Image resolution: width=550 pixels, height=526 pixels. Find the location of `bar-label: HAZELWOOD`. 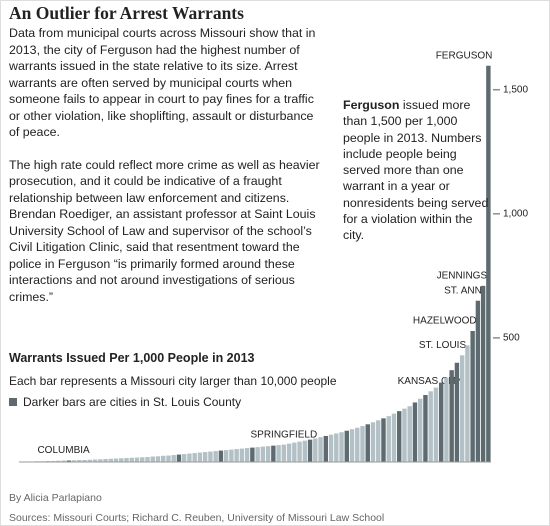

bar-label: HAZELWOOD is located at coordinates (445, 321).